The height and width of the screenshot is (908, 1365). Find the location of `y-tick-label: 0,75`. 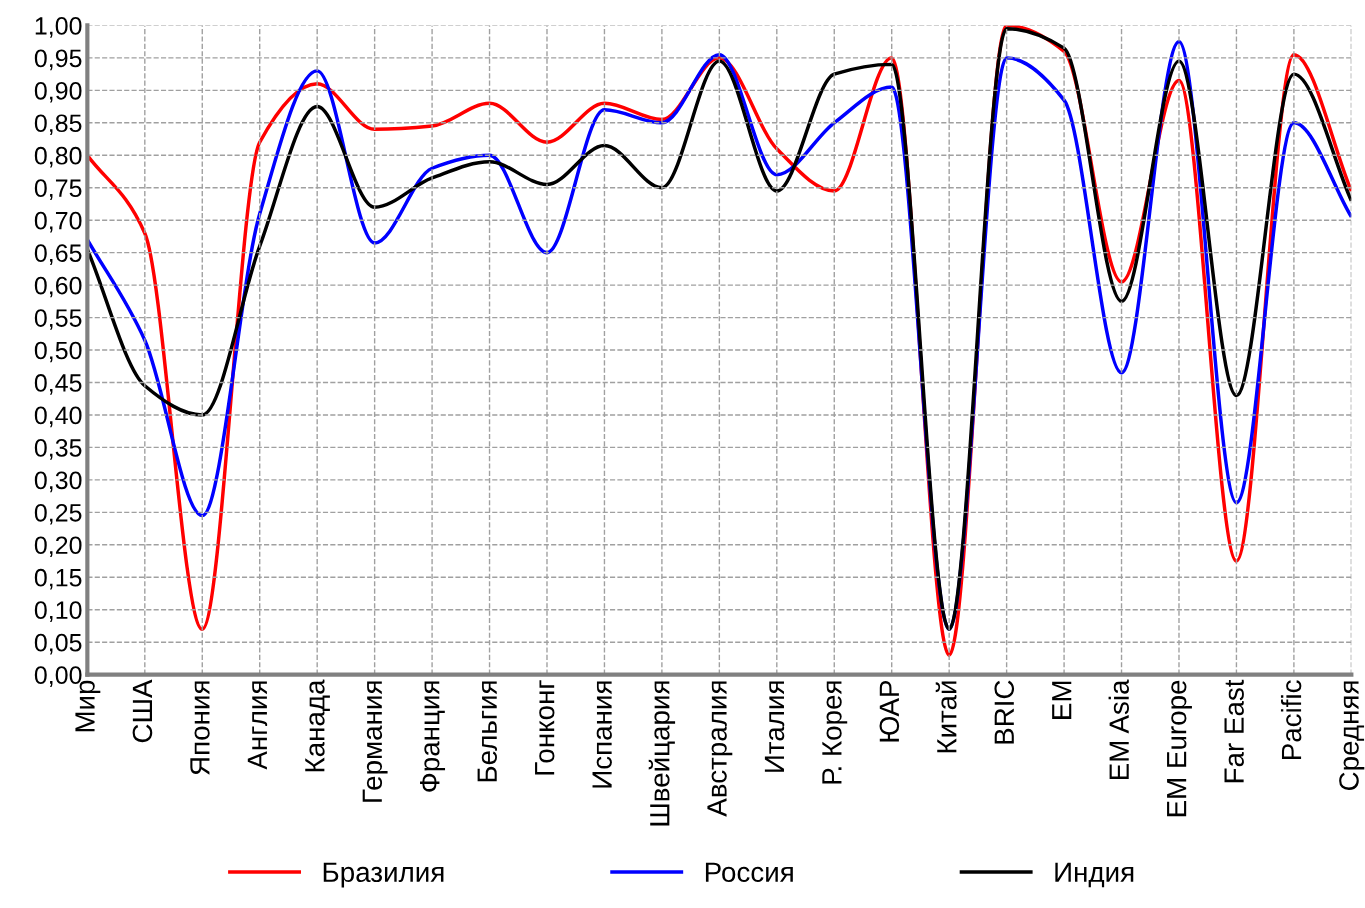

y-tick-label: 0,75 is located at coordinates (58, 189).